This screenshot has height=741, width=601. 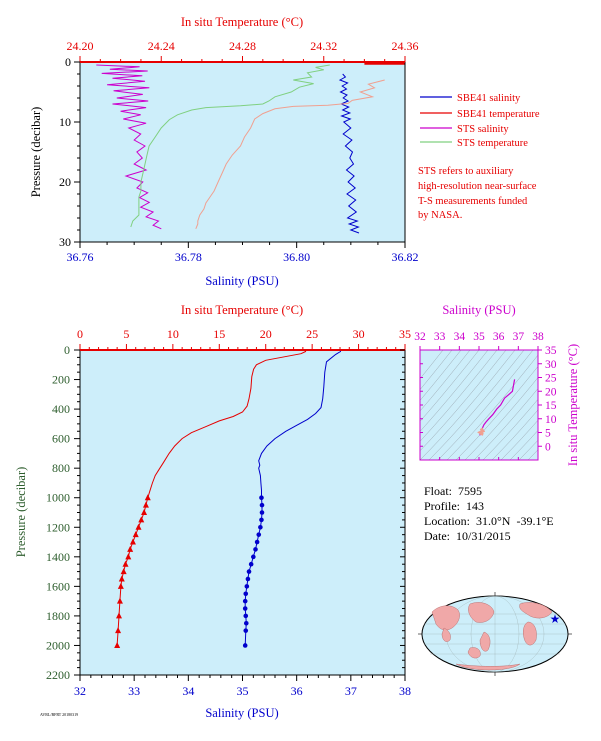 What do you see at coordinates (489, 98) in the screenshot?
I see `legend-label-sbe-salinity: SBE41 salinity` at bounding box center [489, 98].